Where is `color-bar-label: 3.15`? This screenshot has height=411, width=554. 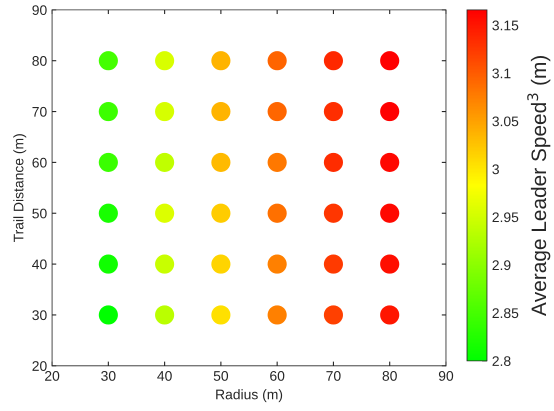 color-bar-label: 3.15 is located at coordinates (505, 25).